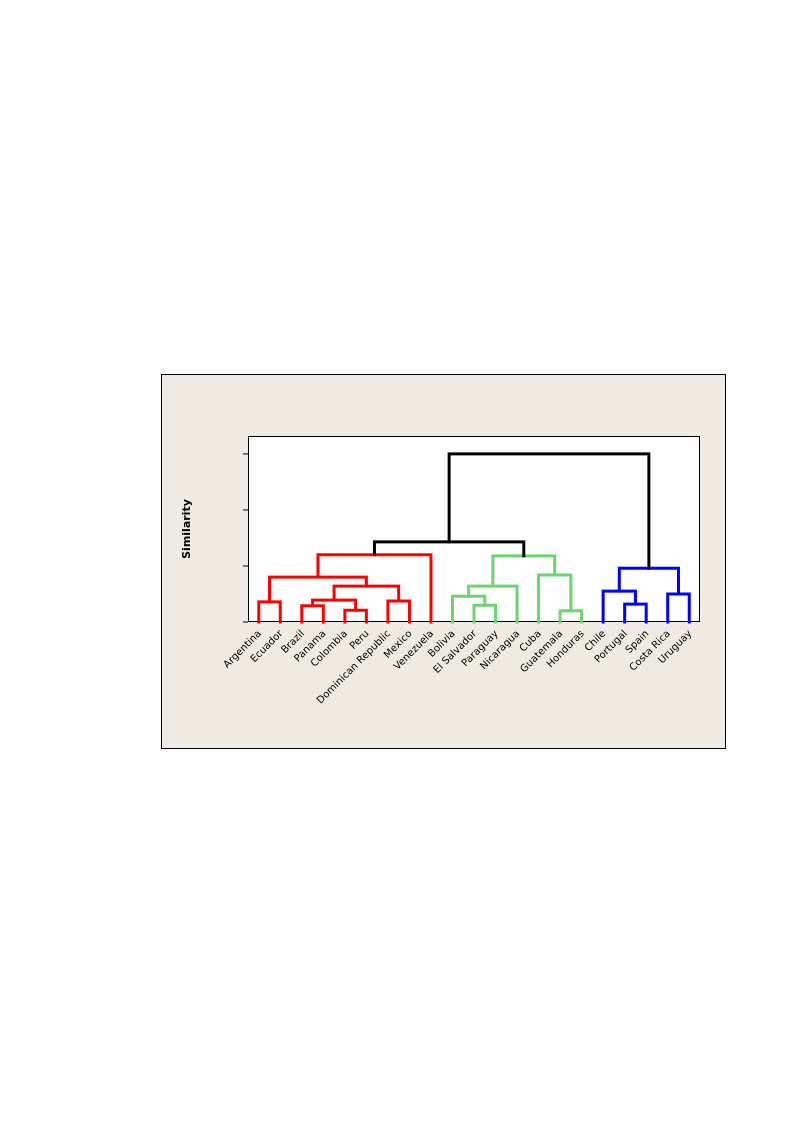 Image resolution: width=794 pixels, height=1123 pixels. What do you see at coordinates (549, 511) in the screenshot?
I see `dendrogram-link` at bounding box center [549, 511].